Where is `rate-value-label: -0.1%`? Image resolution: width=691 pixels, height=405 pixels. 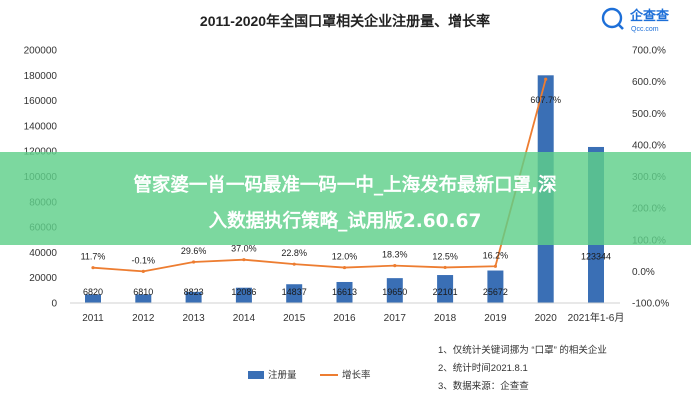
rate-value-label: -0.1% is located at coordinates (144, 260).